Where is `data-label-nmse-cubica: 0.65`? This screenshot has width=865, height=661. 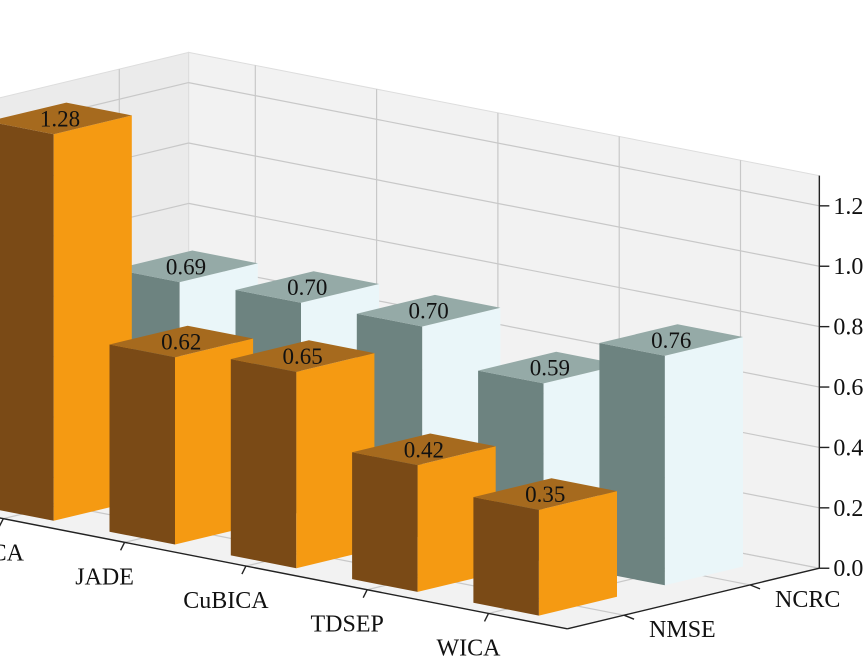 data-label-nmse-cubica: 0.65 is located at coordinates (302, 356).